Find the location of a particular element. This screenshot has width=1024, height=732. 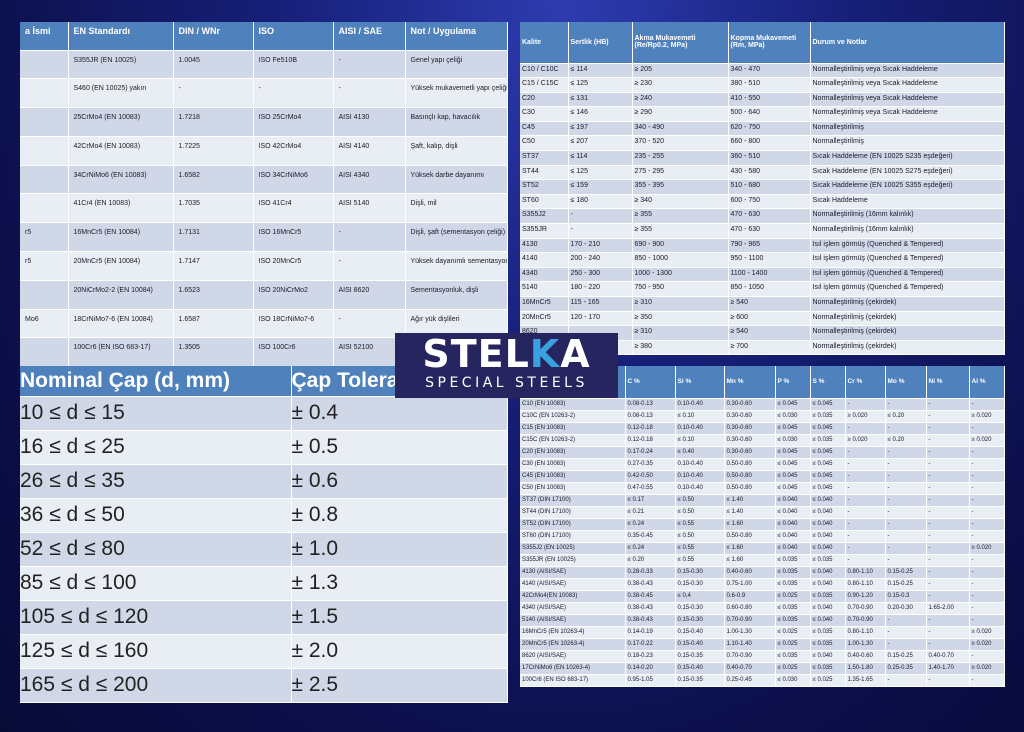

table-cell: ≤ 159 is located at coordinates (600, 187).